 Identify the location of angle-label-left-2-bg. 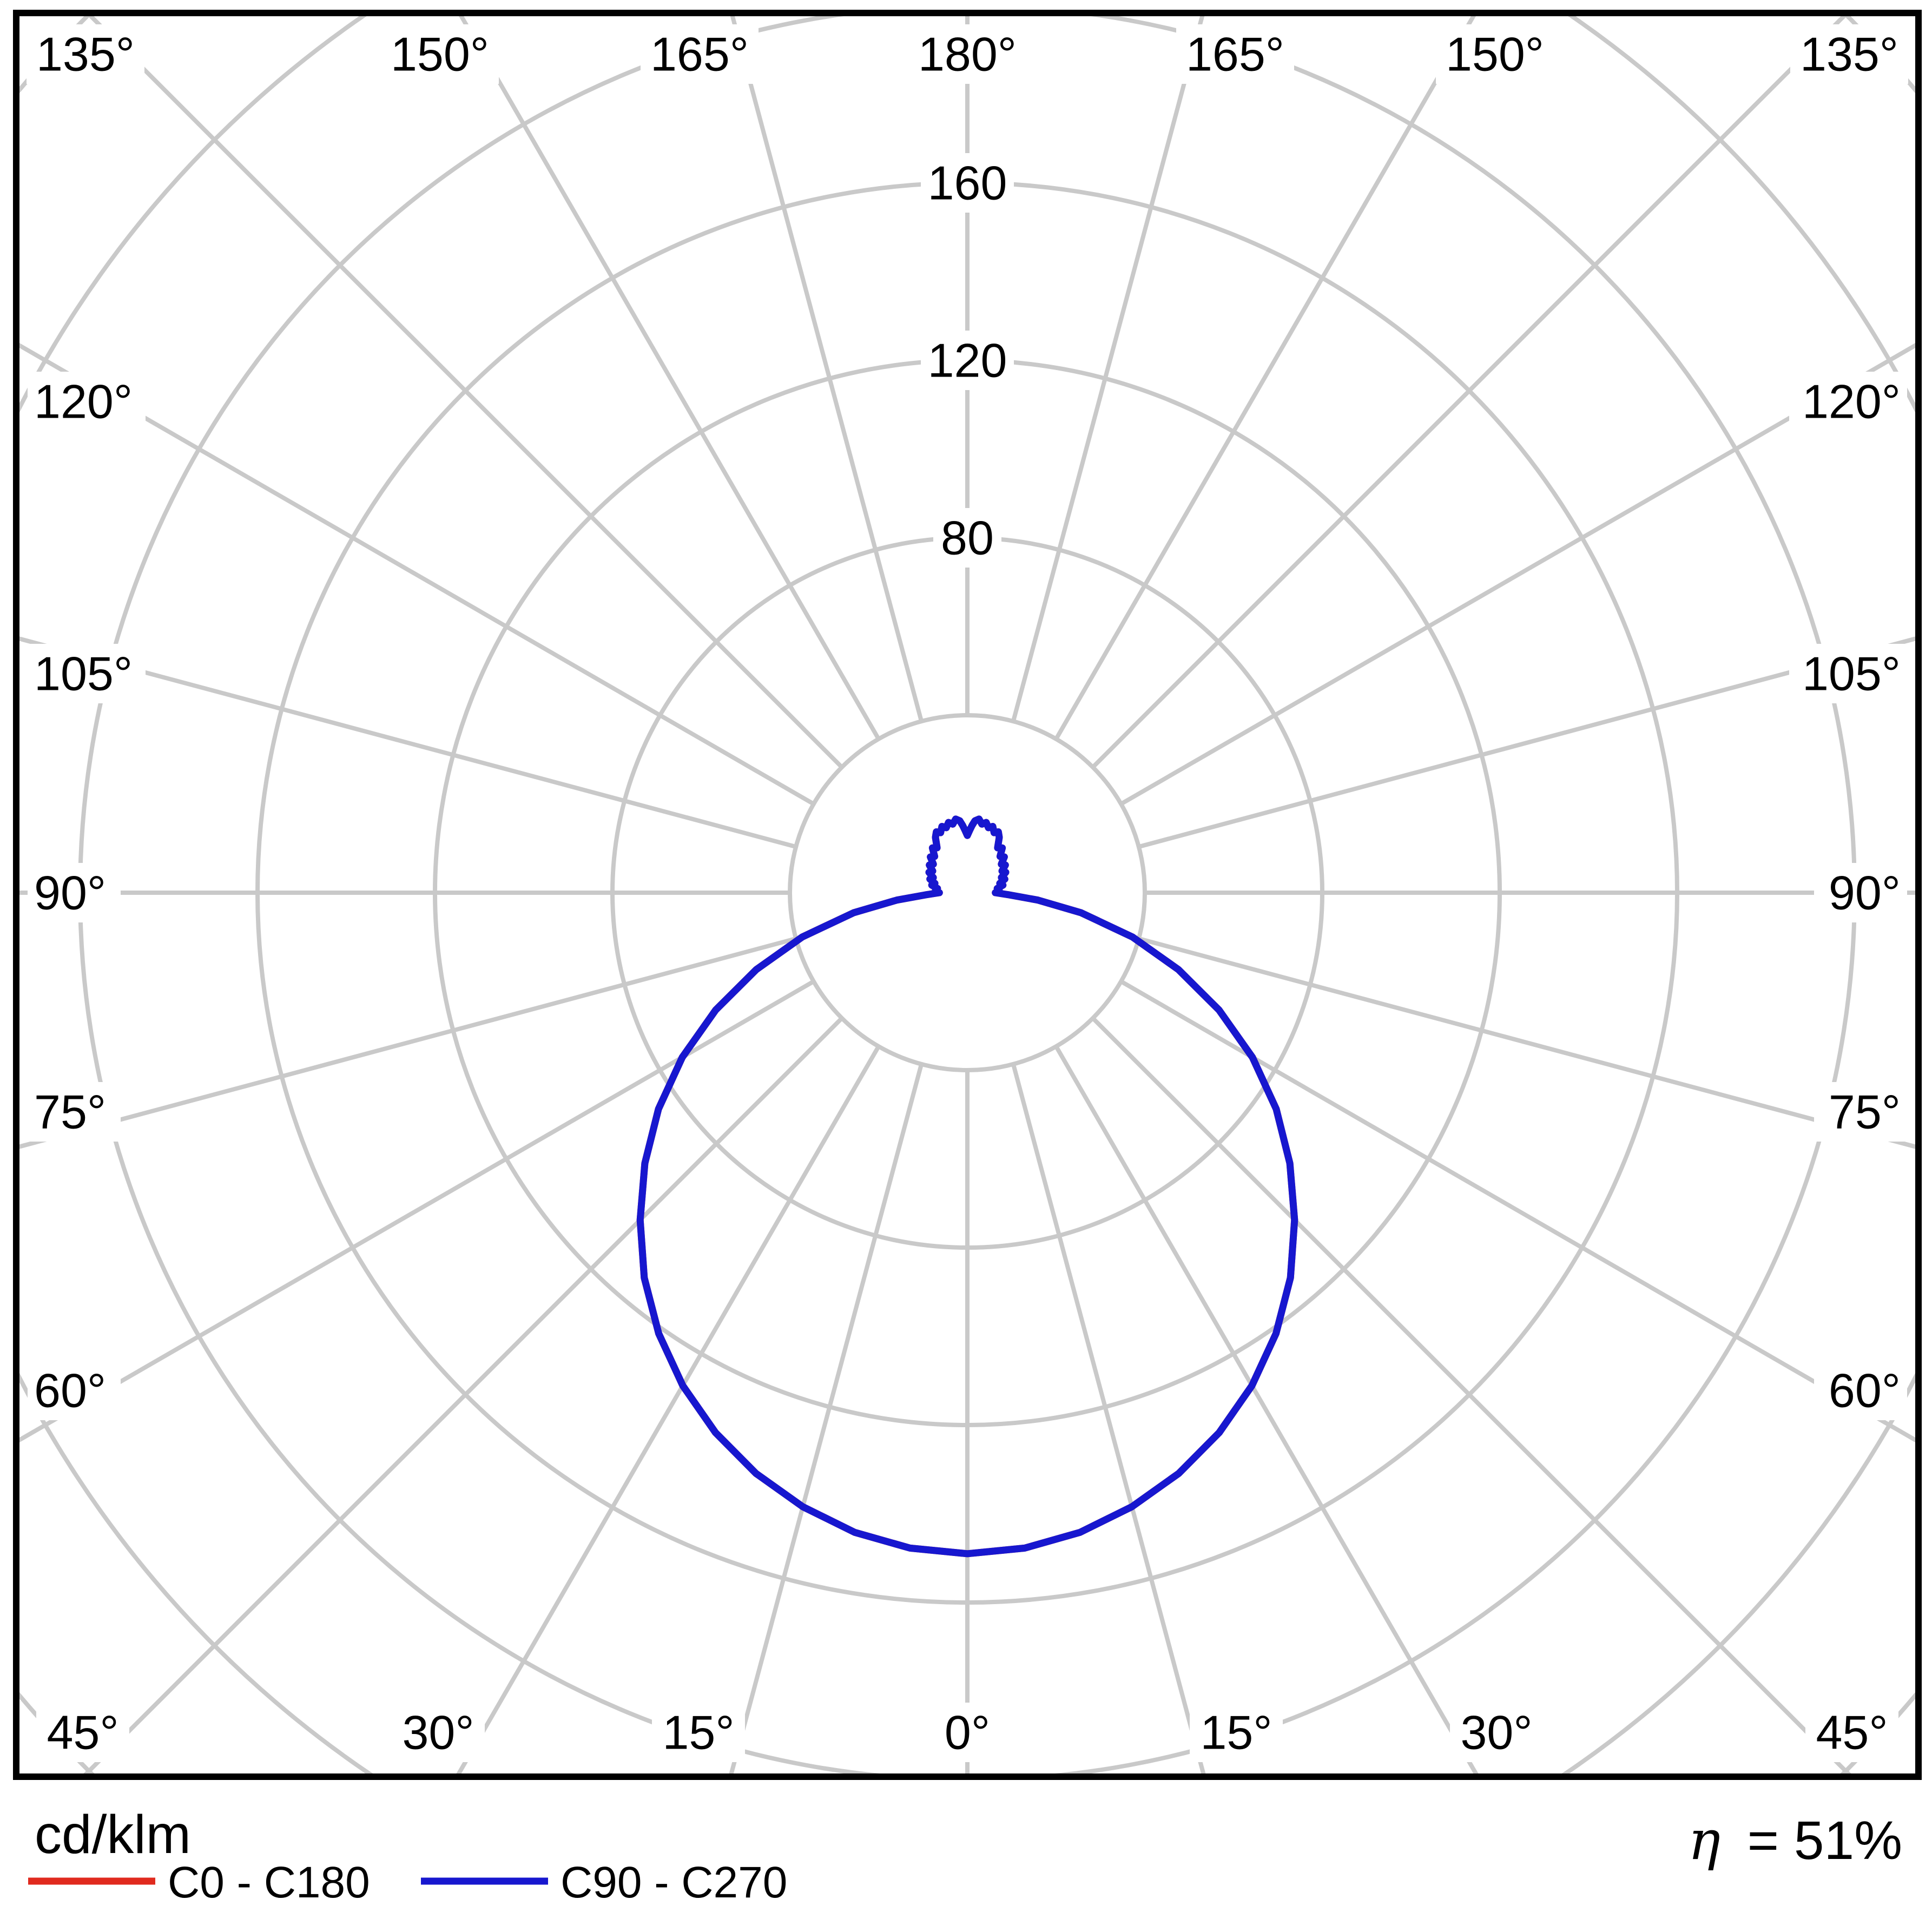
(75, 892).